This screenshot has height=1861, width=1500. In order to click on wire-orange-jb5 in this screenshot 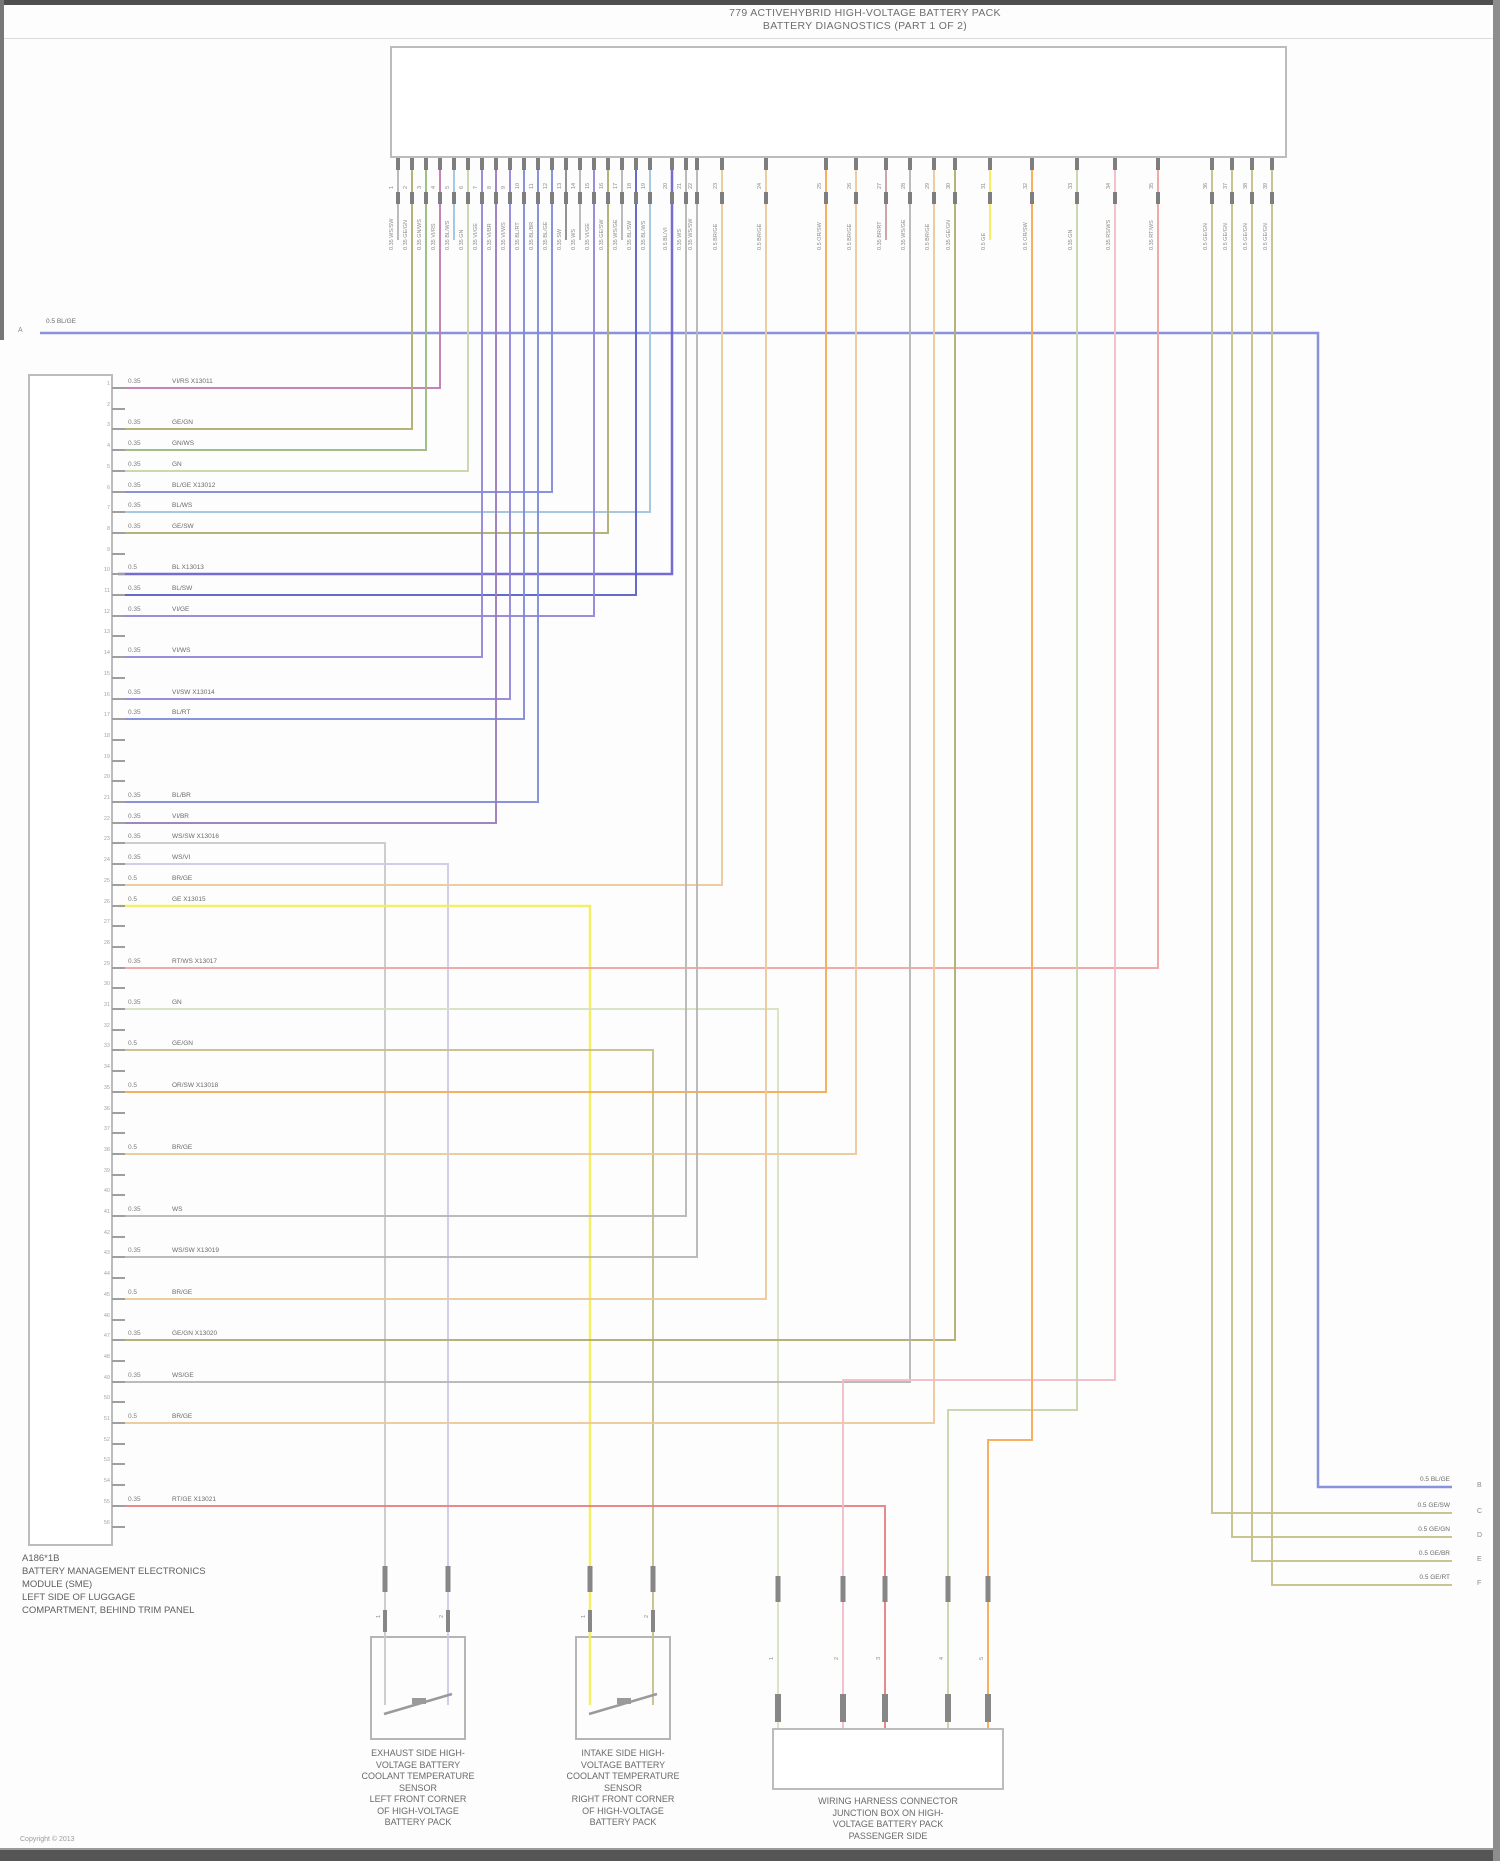, I will do `click(1010, 944)`.